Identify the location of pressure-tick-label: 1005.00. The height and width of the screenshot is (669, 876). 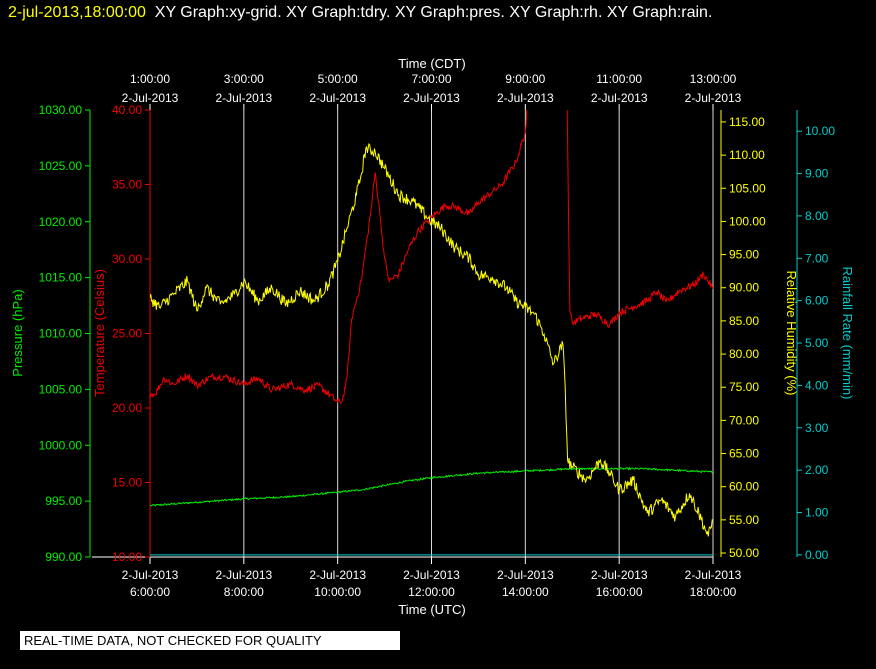
(61, 389).